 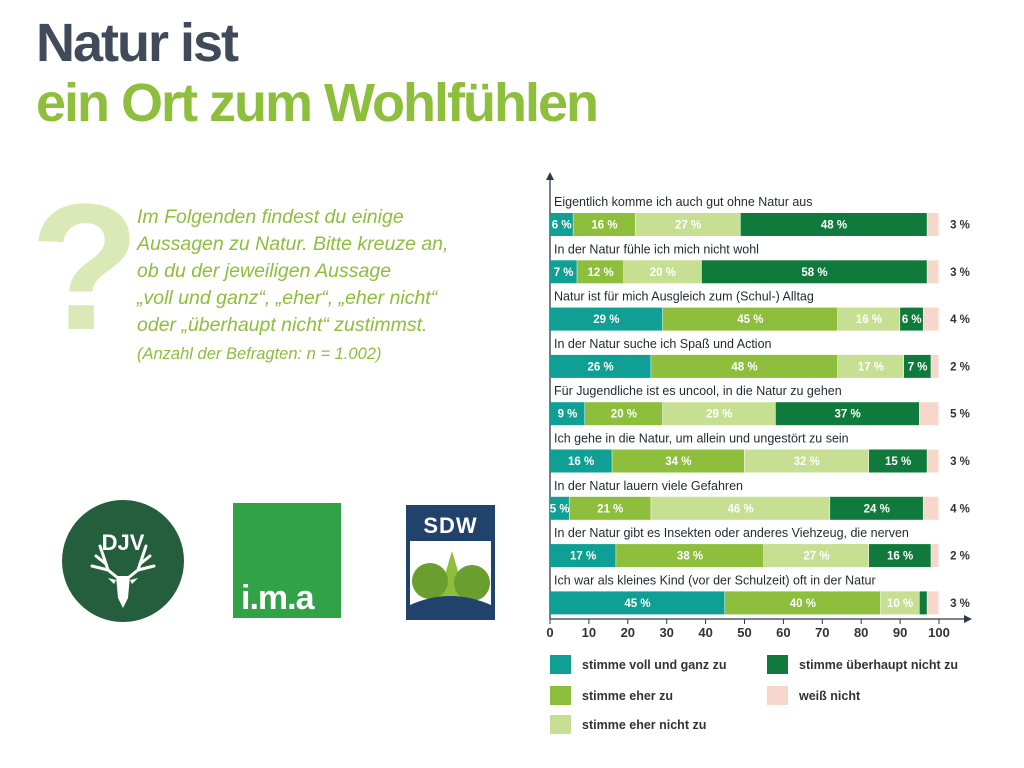 I want to click on x-tick-label: 0, so click(x=549, y=632).